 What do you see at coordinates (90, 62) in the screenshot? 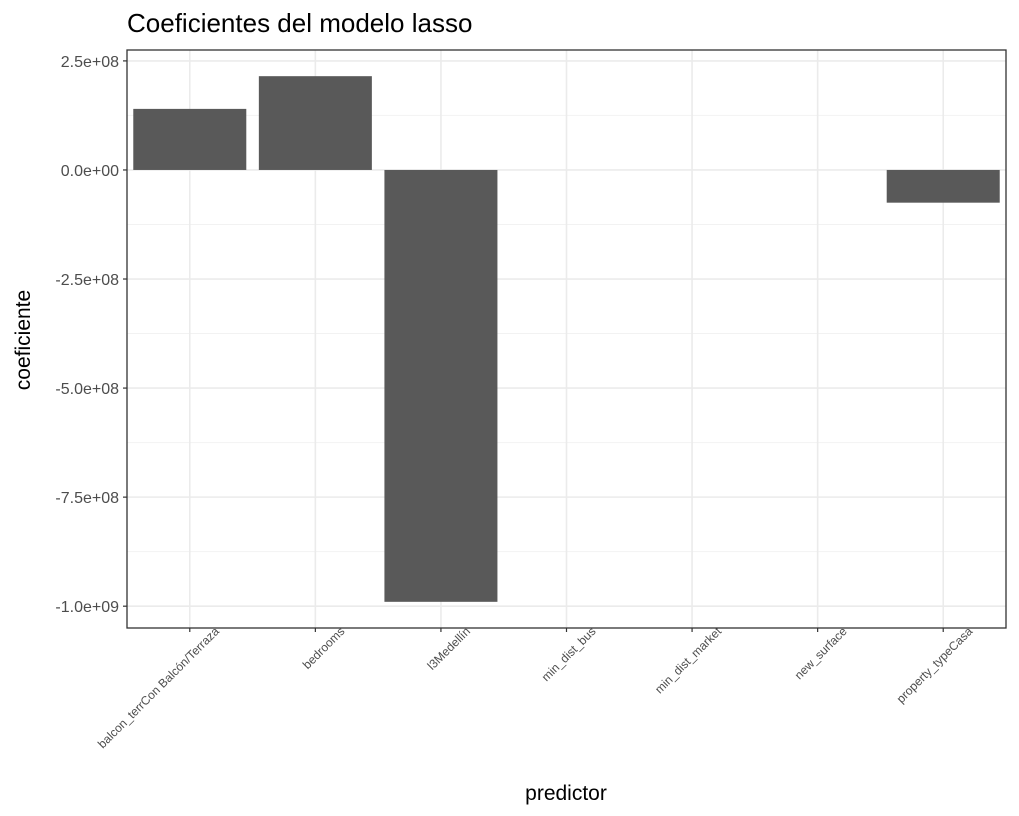
I see `y-tick-label: 2.5e+08` at bounding box center [90, 62].